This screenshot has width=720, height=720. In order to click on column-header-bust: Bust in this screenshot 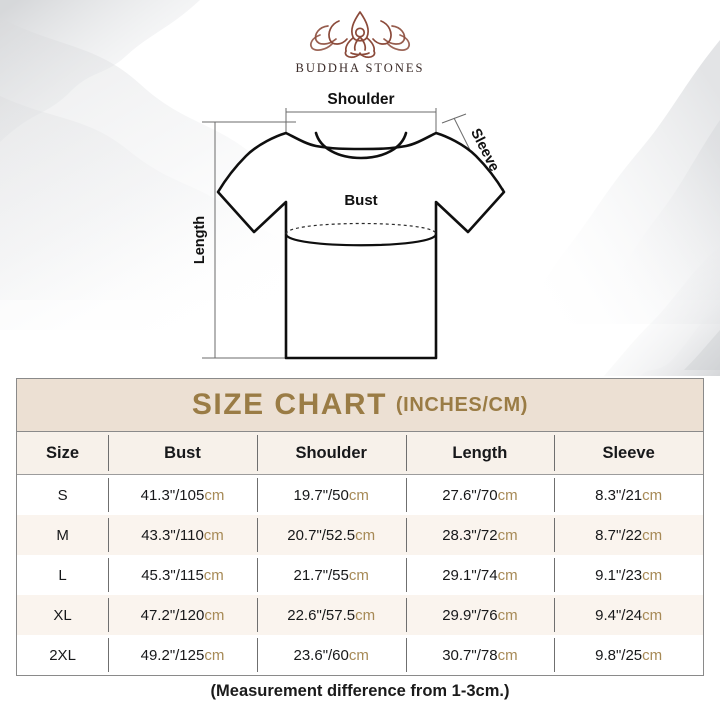, I will do `click(182, 453)`.